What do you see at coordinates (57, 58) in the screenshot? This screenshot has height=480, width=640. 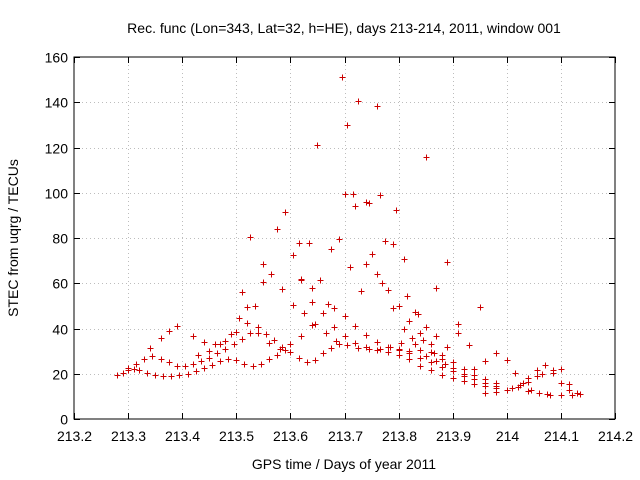 I see `y-tick-label: 160` at bounding box center [57, 58].